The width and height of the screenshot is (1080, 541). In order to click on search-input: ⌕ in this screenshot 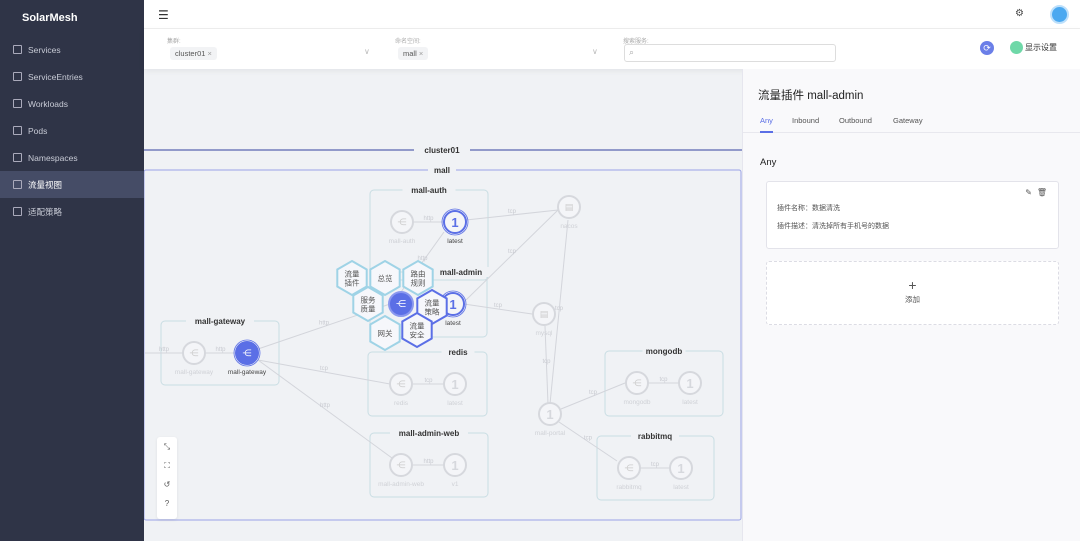, I will do `click(730, 53)`.